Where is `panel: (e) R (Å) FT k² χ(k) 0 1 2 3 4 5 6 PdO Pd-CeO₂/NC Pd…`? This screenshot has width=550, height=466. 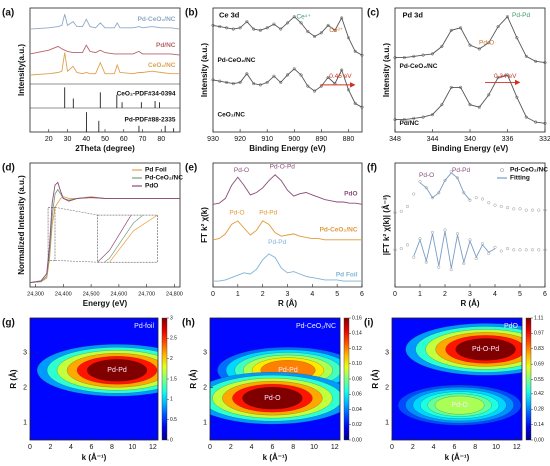 panel: (e) R (Å) FT k² χ(k) 0 1 2 3 4 5 6 PdO Pd-CeO₂/NC Pd… is located at coordinates (274, 235).